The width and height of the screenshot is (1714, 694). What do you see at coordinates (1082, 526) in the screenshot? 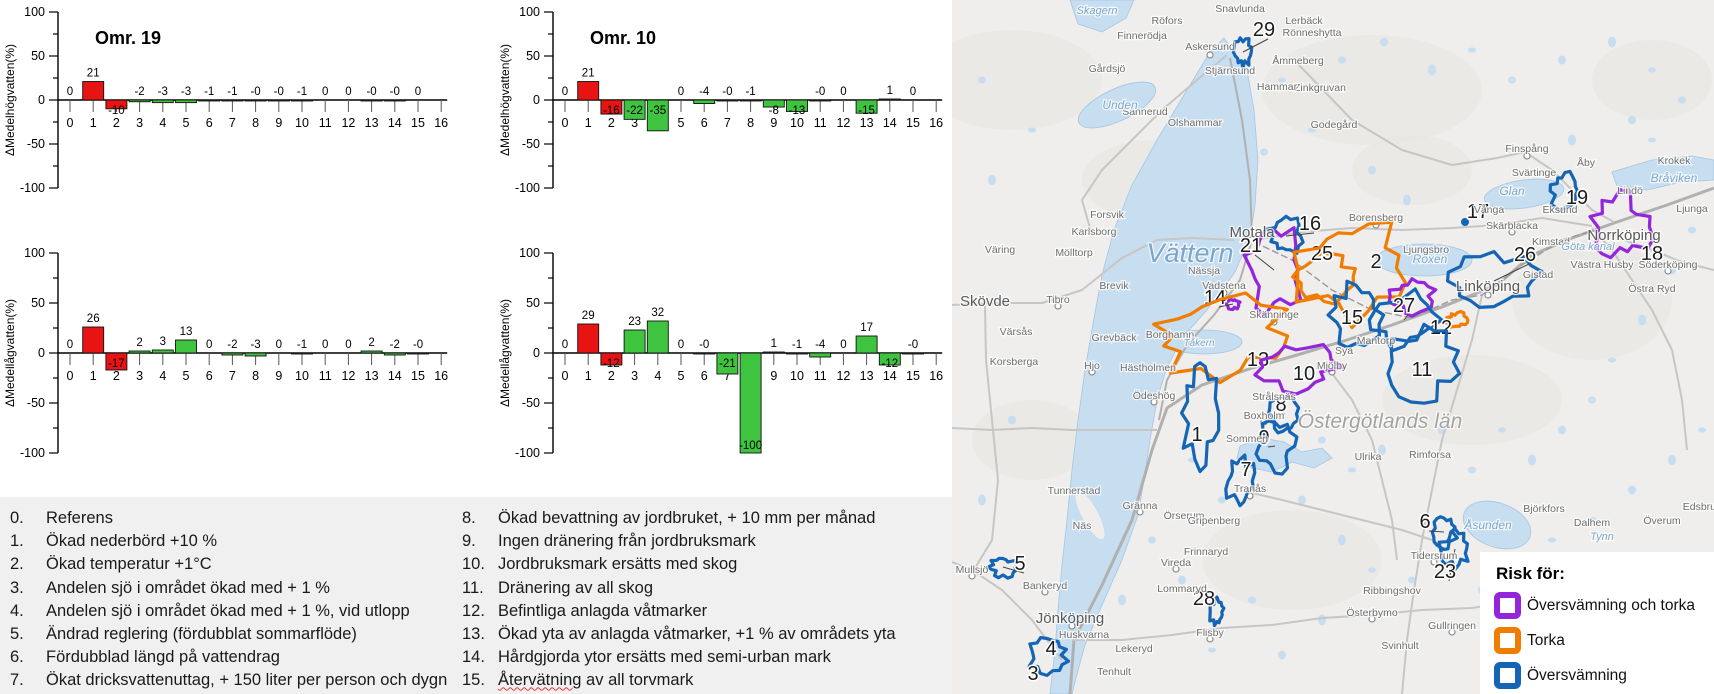
I see `place-label: Näs` at bounding box center [1082, 526].